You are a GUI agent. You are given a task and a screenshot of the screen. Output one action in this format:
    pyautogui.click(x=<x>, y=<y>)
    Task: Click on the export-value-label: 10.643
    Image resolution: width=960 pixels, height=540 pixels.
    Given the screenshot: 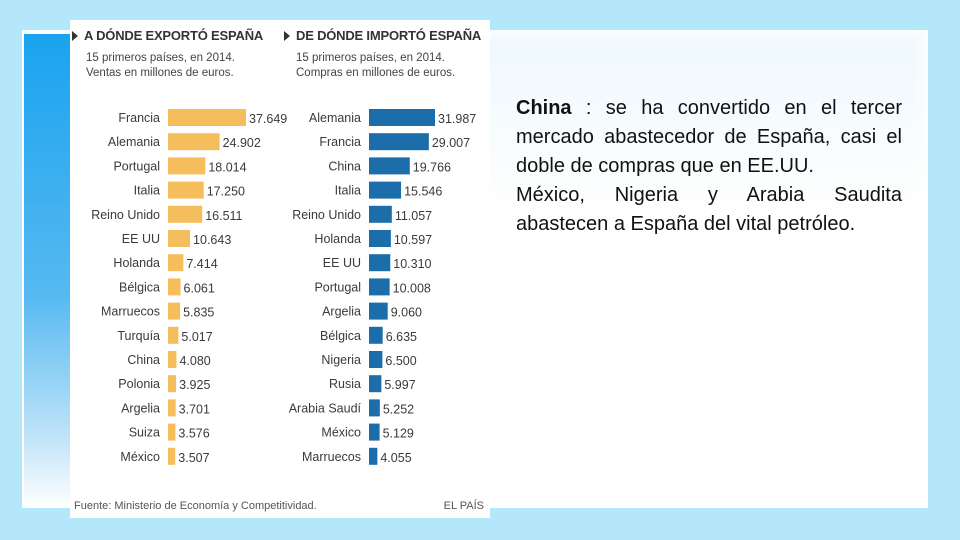 What is the action you would take?
    pyautogui.click(x=212, y=240)
    